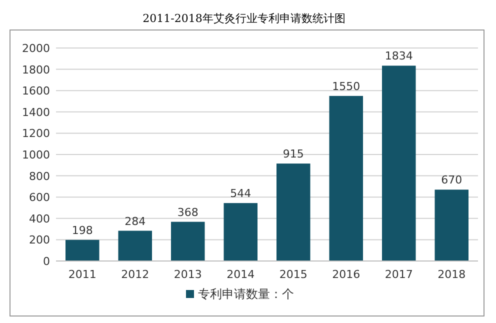  Describe the element at coordinates (135, 221) in the screenshot. I see `data-label: 284` at that location.